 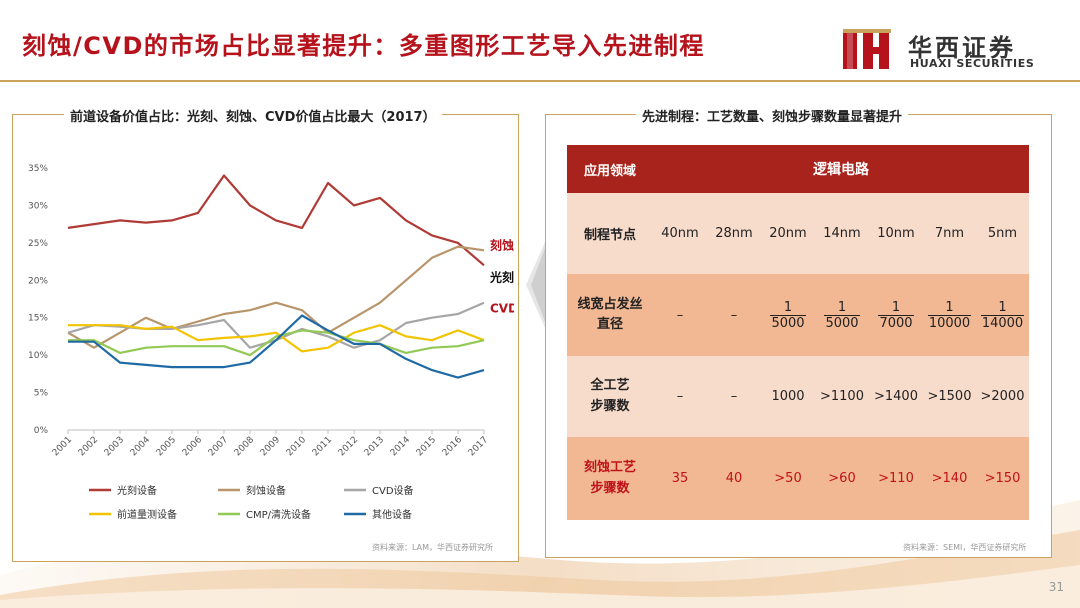 I want to click on huaxi-logo-icon, so click(x=867, y=49).